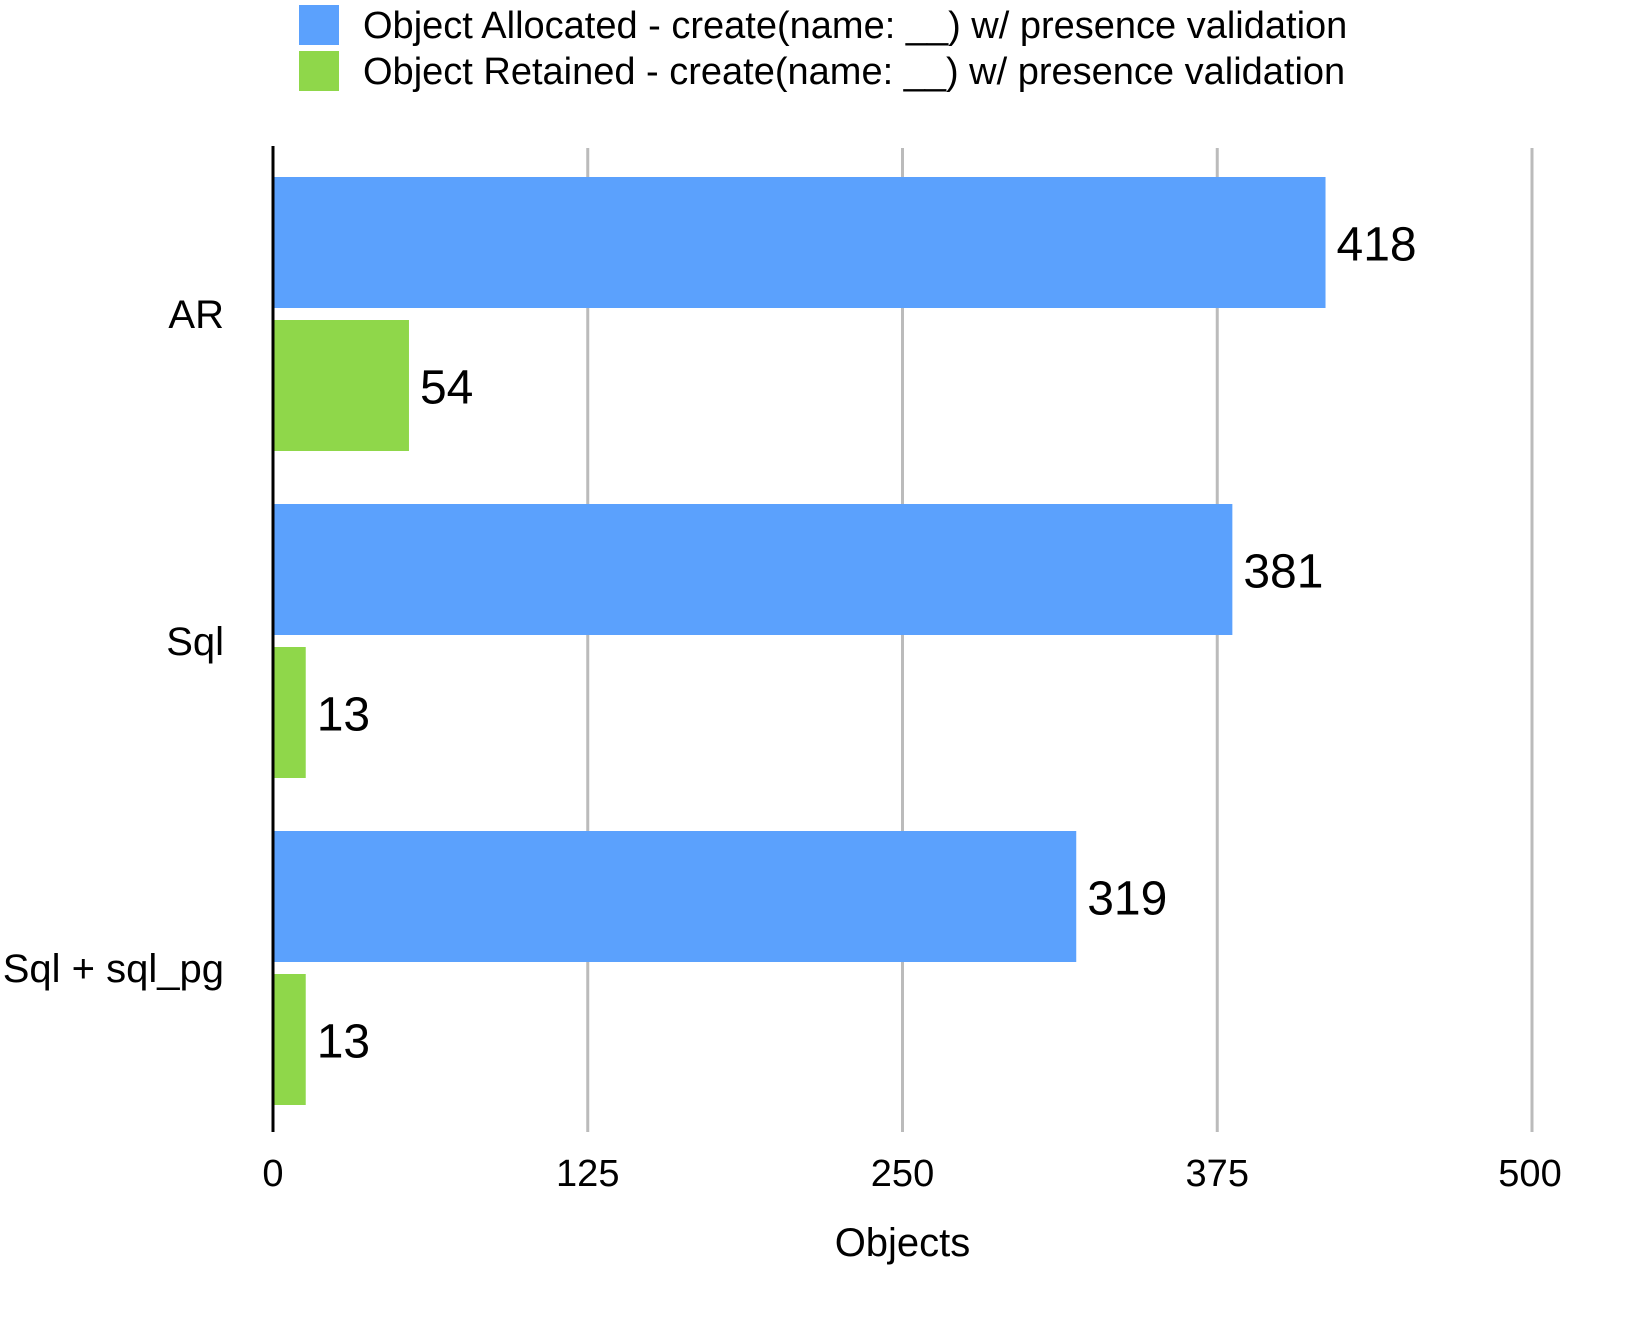 Image resolution: width=1640 pixels, height=1323 pixels. I want to click on data-label-retained-1: 54, so click(446, 388).